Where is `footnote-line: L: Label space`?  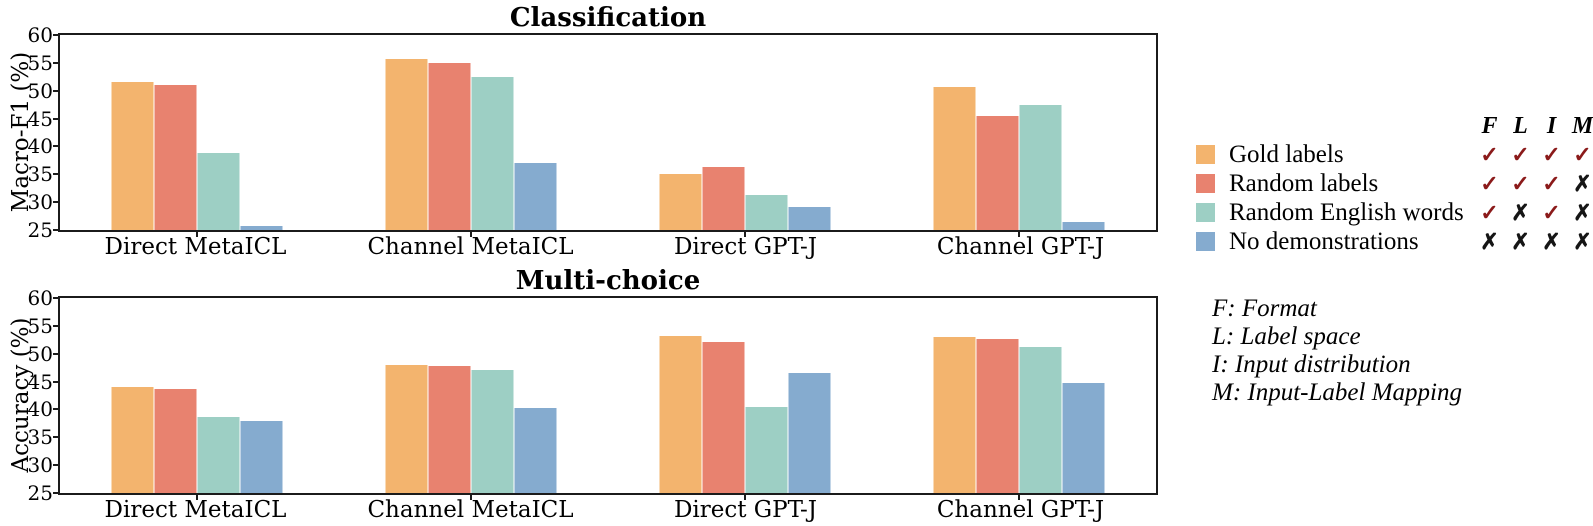 footnote-line: L: Label space is located at coordinates (1286, 336).